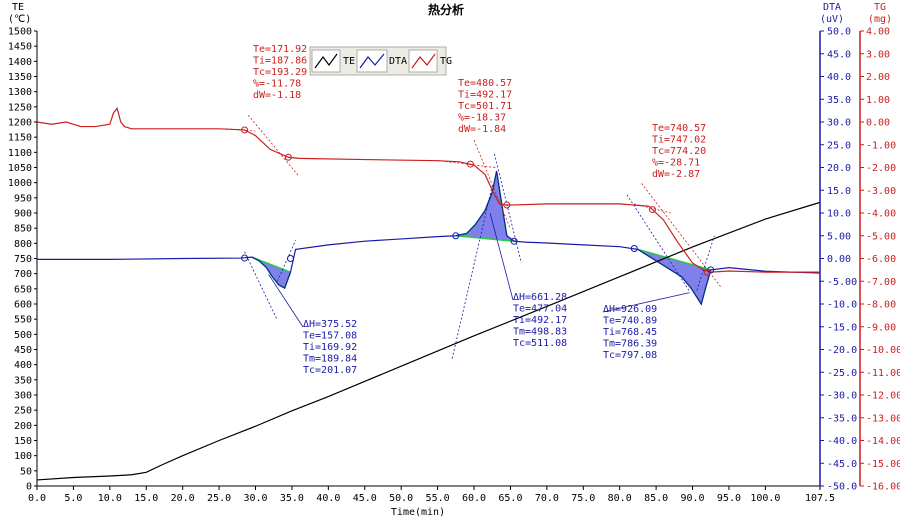  Describe the element at coordinates (446, 9) in the screenshot. I see `chart-title: 热分析` at that location.